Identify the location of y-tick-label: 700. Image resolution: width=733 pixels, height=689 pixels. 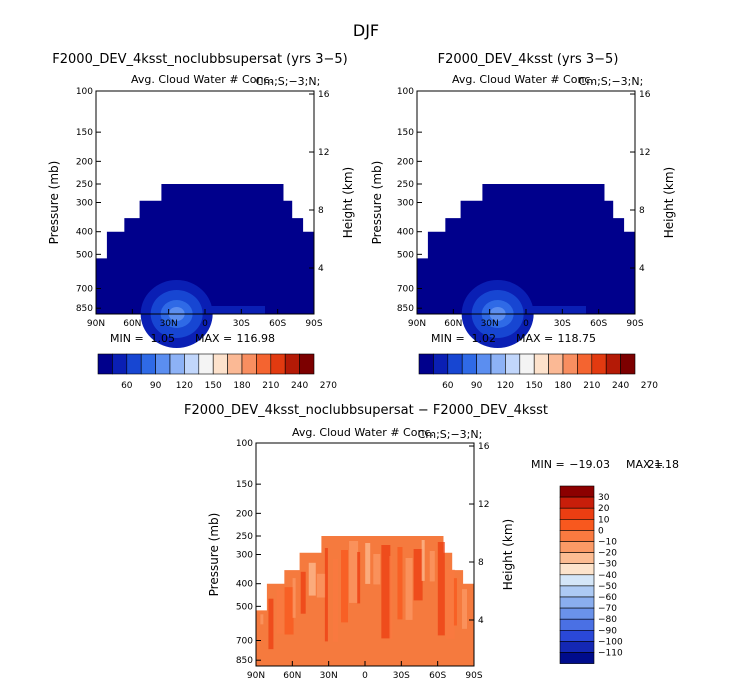
(244, 641).